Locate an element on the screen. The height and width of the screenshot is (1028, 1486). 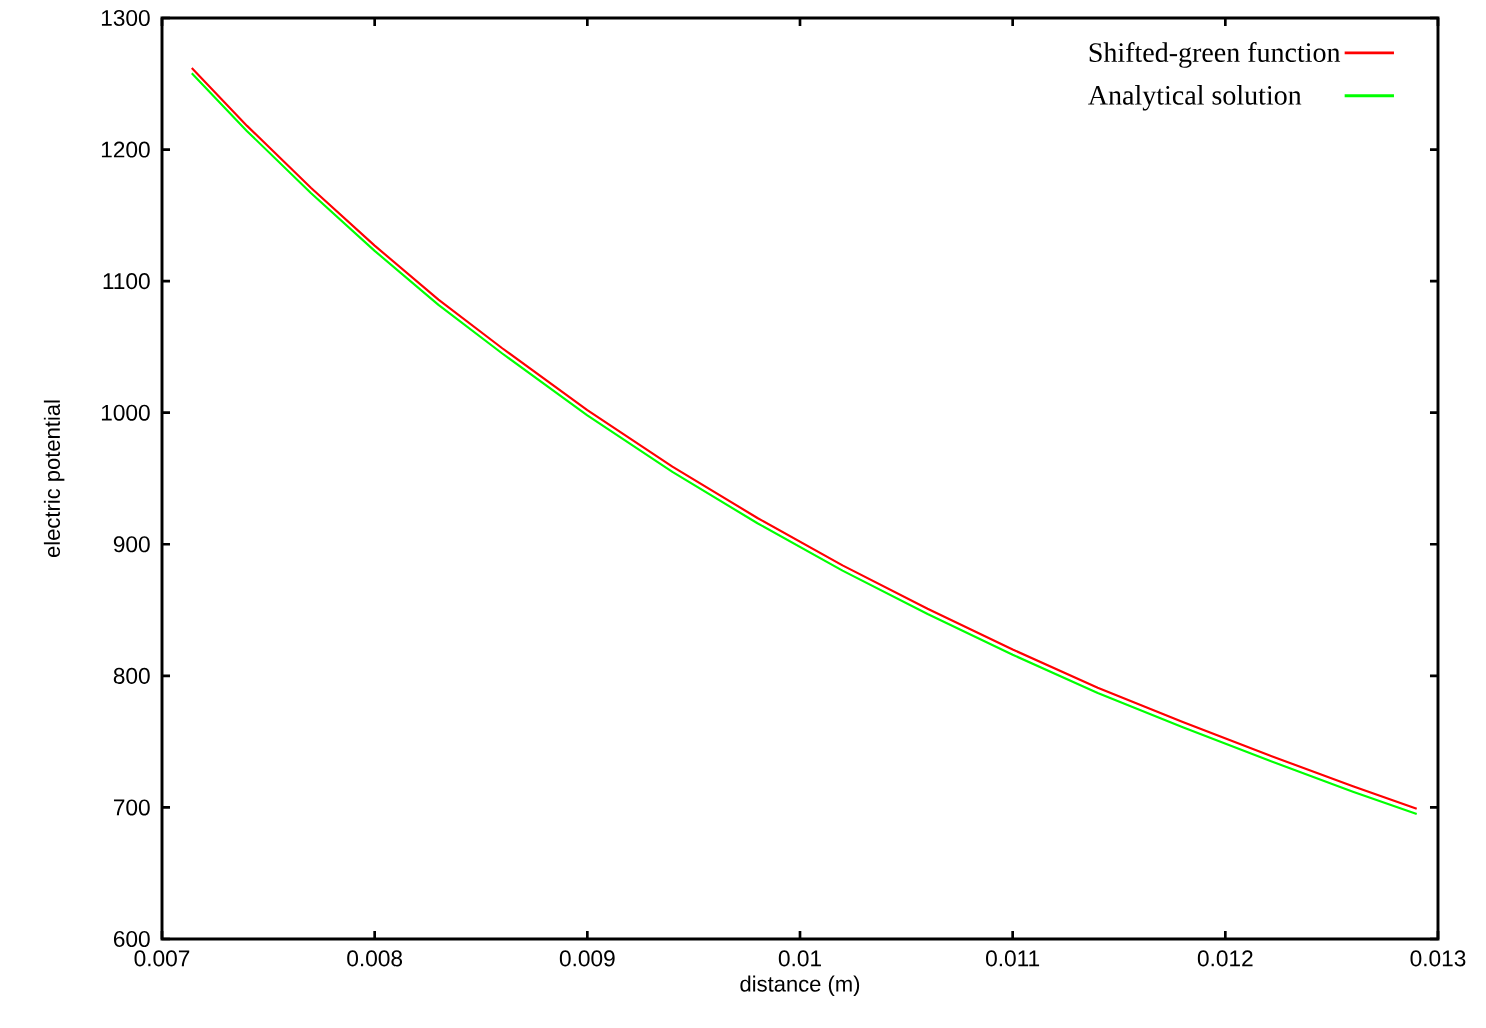
x-tick-label: 0.007 is located at coordinates (162, 958).